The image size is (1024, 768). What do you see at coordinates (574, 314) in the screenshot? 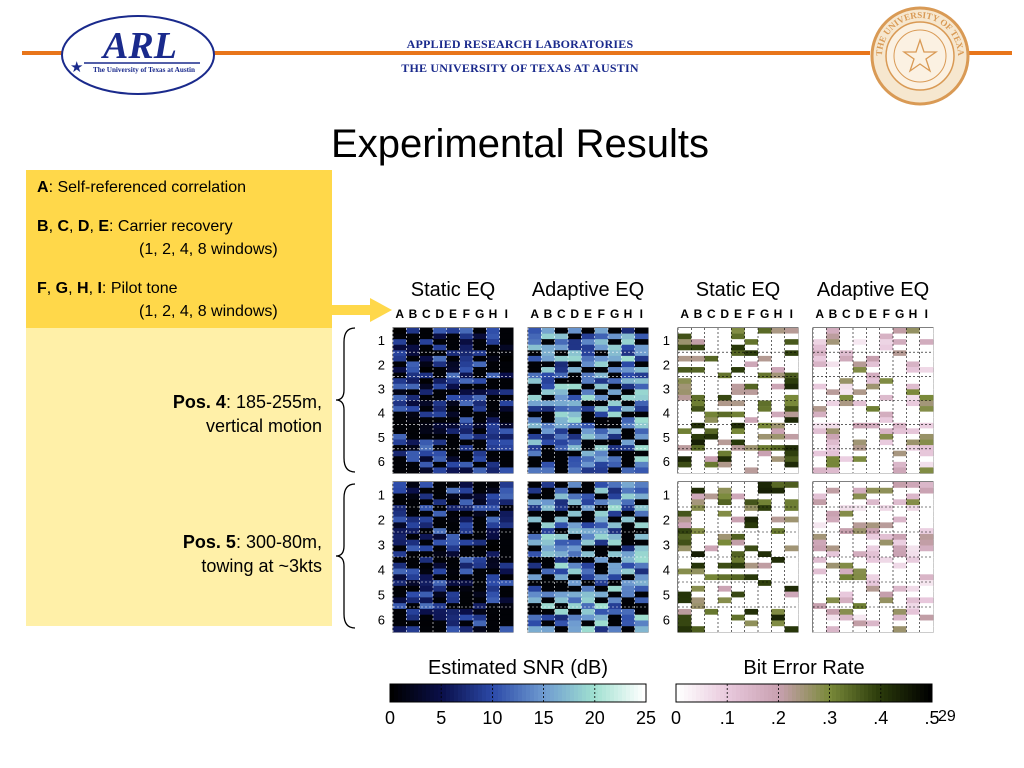
I see `col-label-d-p2: D` at bounding box center [574, 314].